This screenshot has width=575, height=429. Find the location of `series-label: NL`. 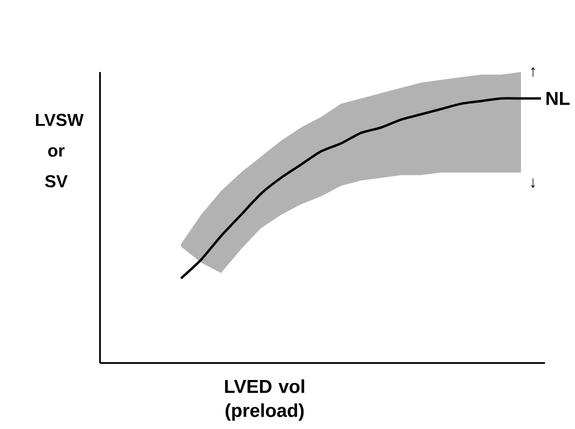

series-label: NL is located at coordinates (558, 98).